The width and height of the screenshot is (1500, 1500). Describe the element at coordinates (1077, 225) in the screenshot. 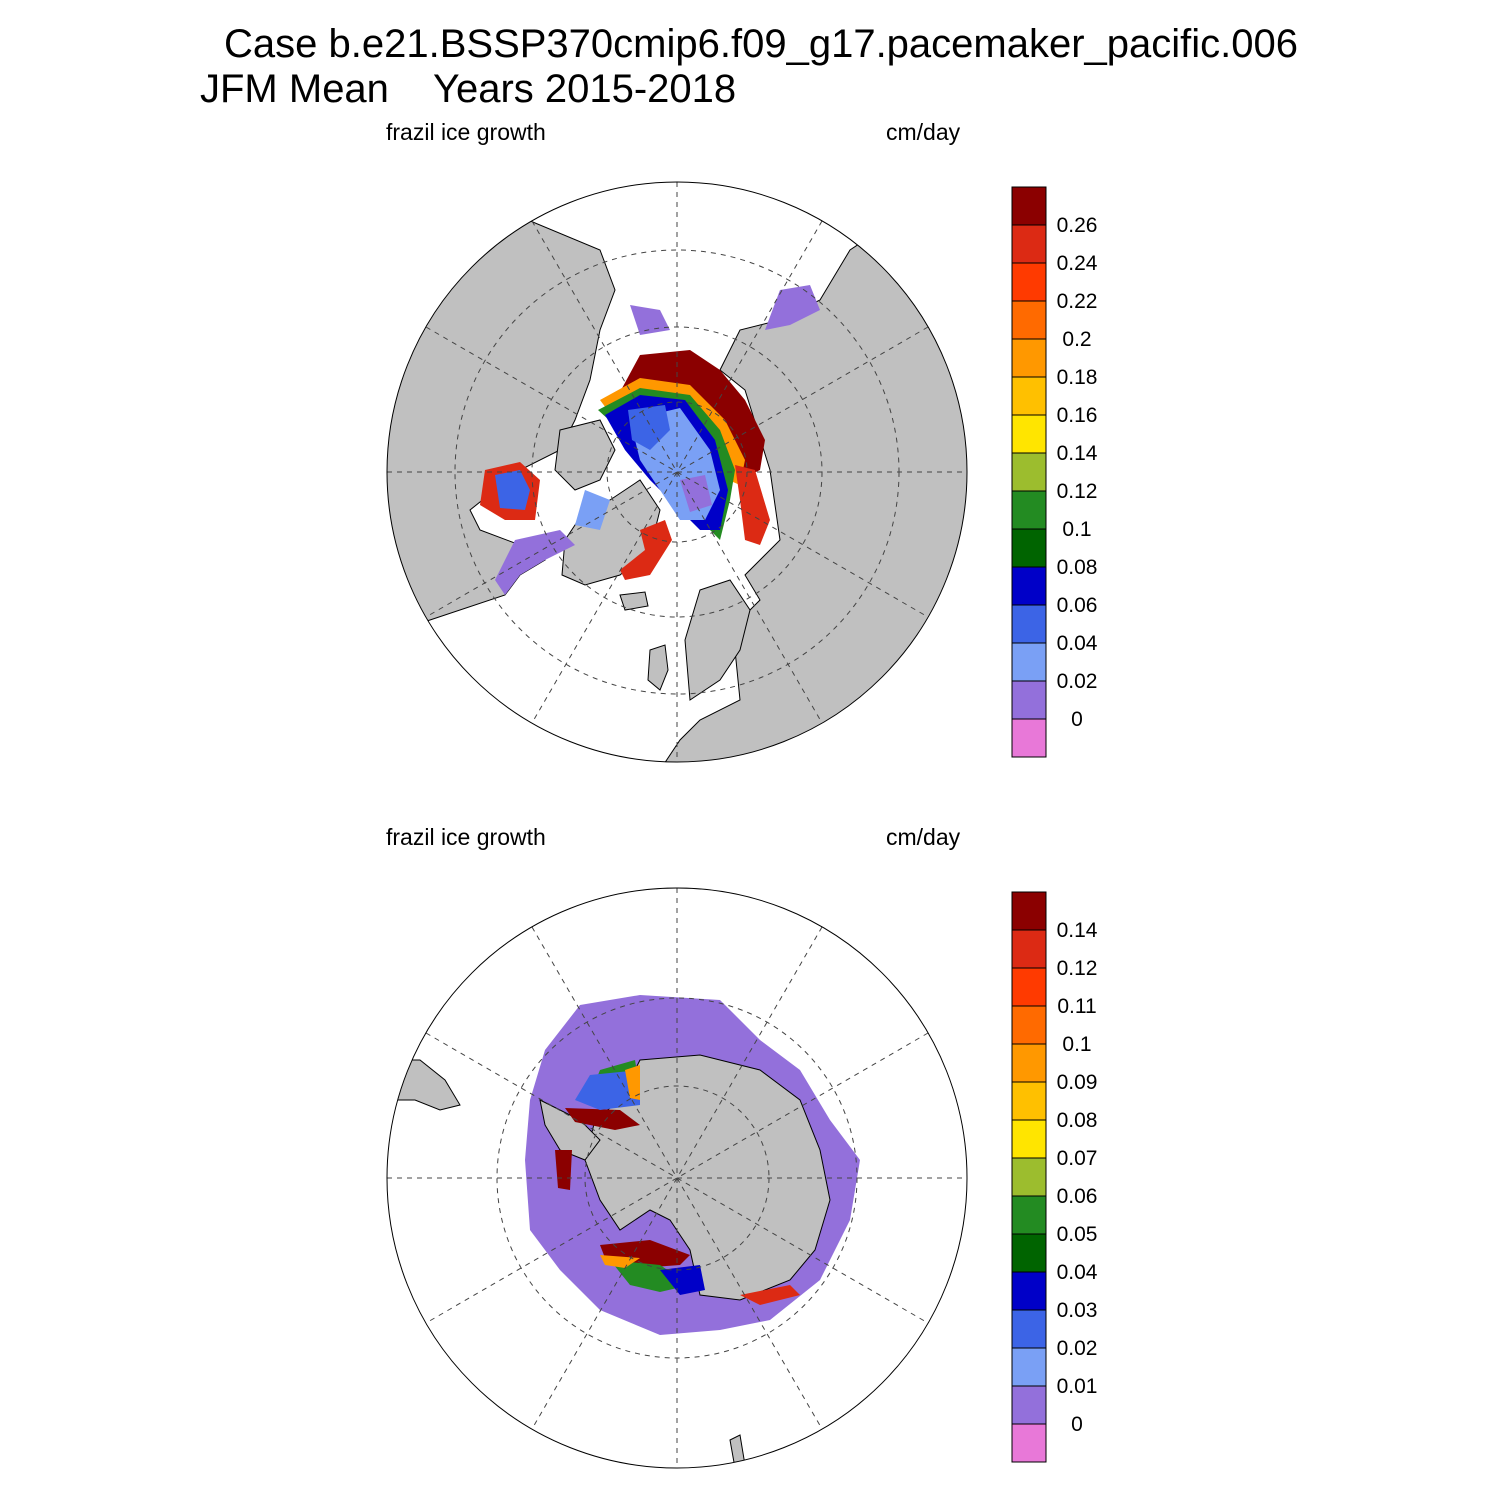

I see `north-colorbar-tick-label: 0.26` at that location.